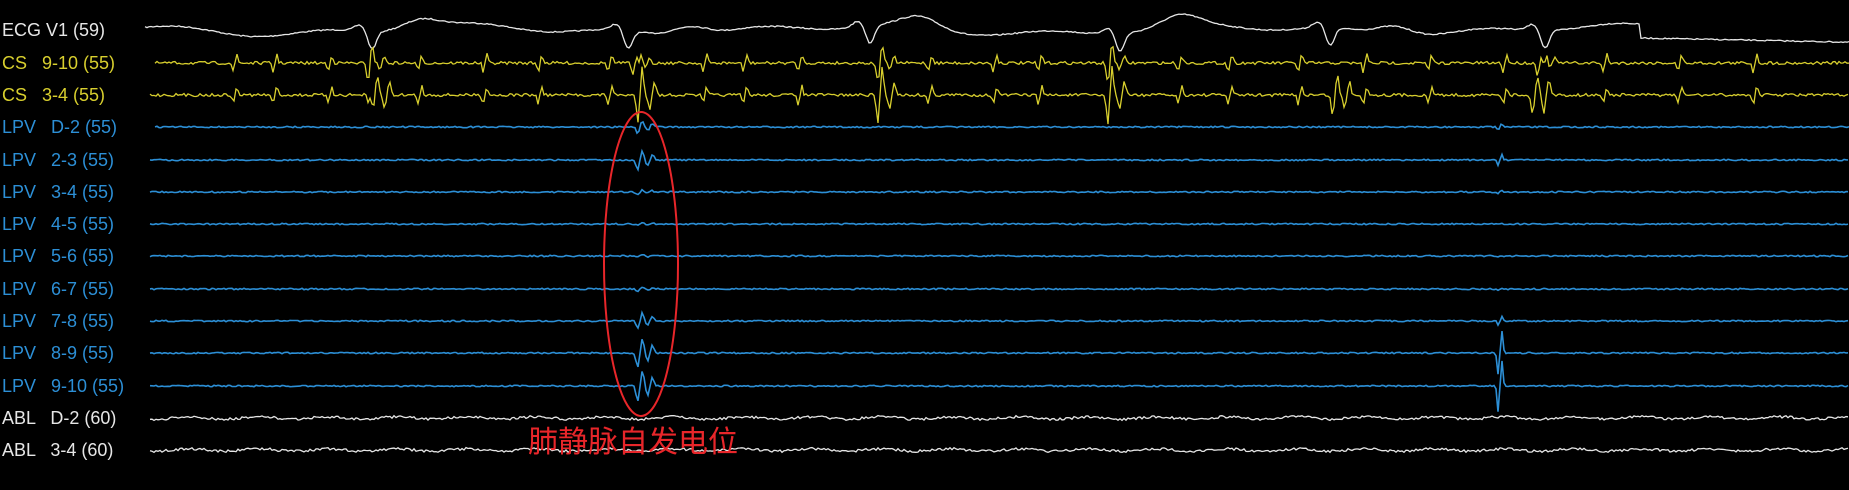 The width and height of the screenshot is (1849, 490). What do you see at coordinates (58, 192) in the screenshot?
I see `channel-label-lpv-3-4: LPV 3-4 (55)` at bounding box center [58, 192].